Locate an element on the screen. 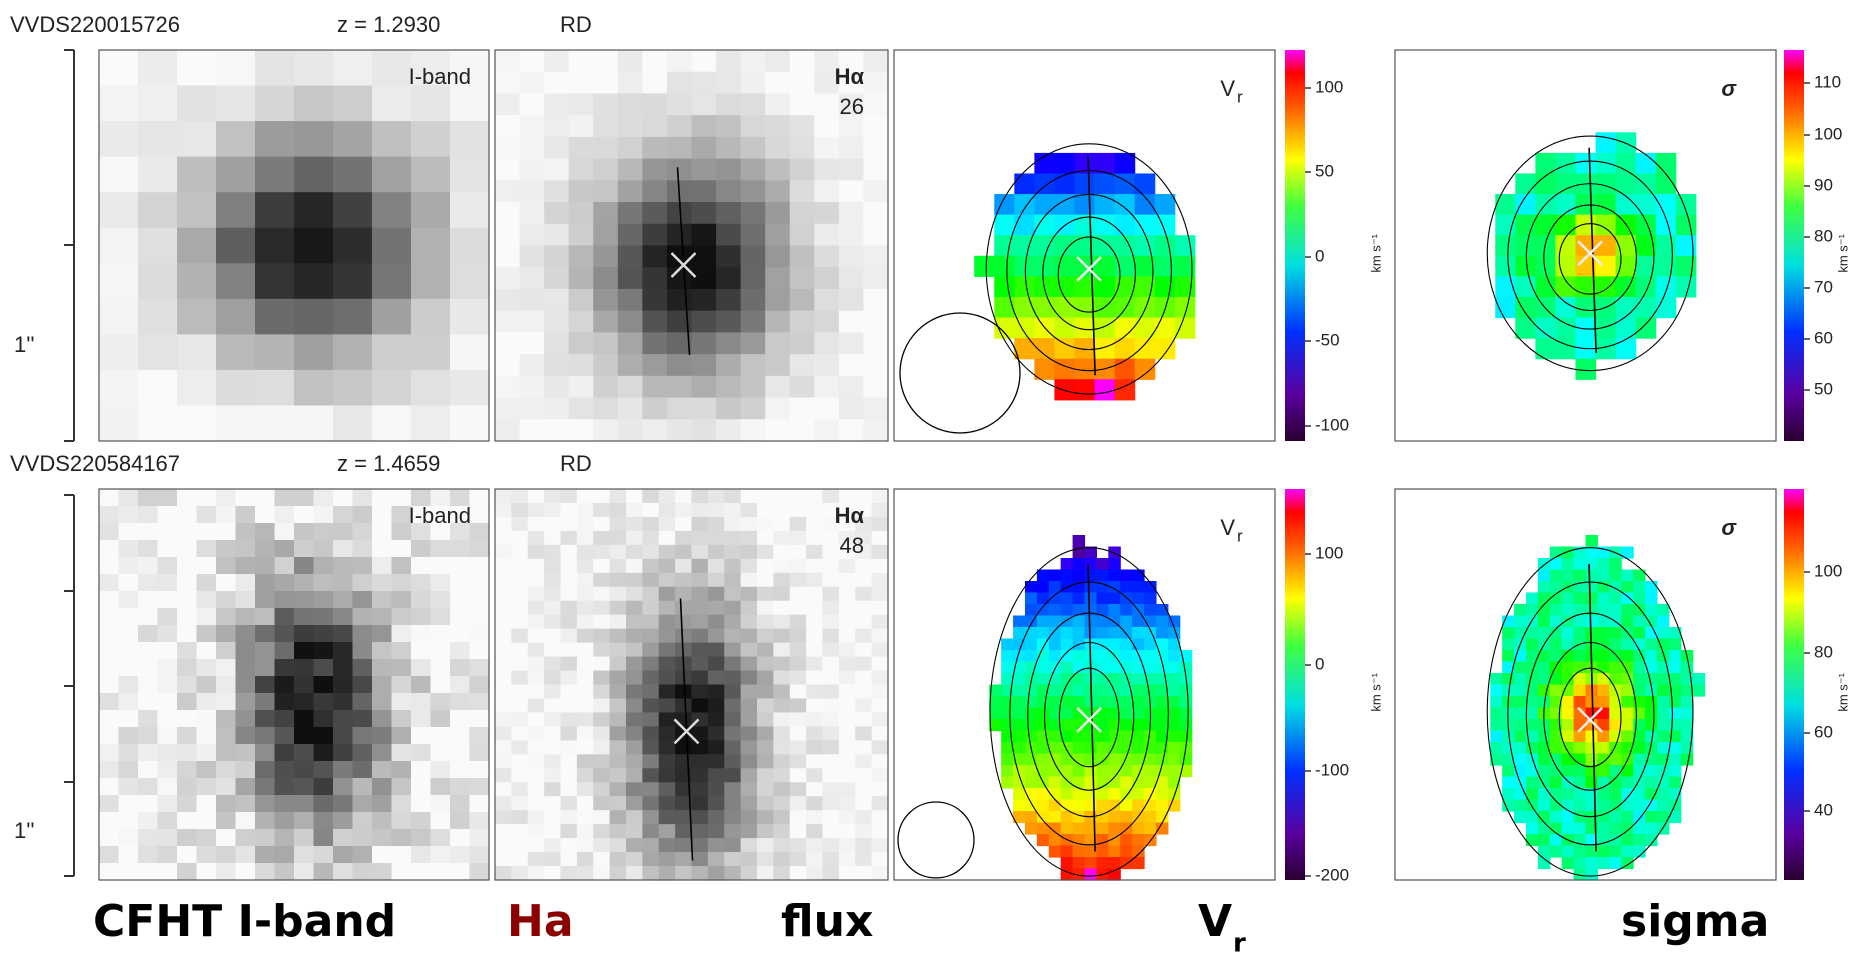 Image resolution: width=1869 pixels, height=956 pixels. panel-frame is located at coordinates (691, 684).